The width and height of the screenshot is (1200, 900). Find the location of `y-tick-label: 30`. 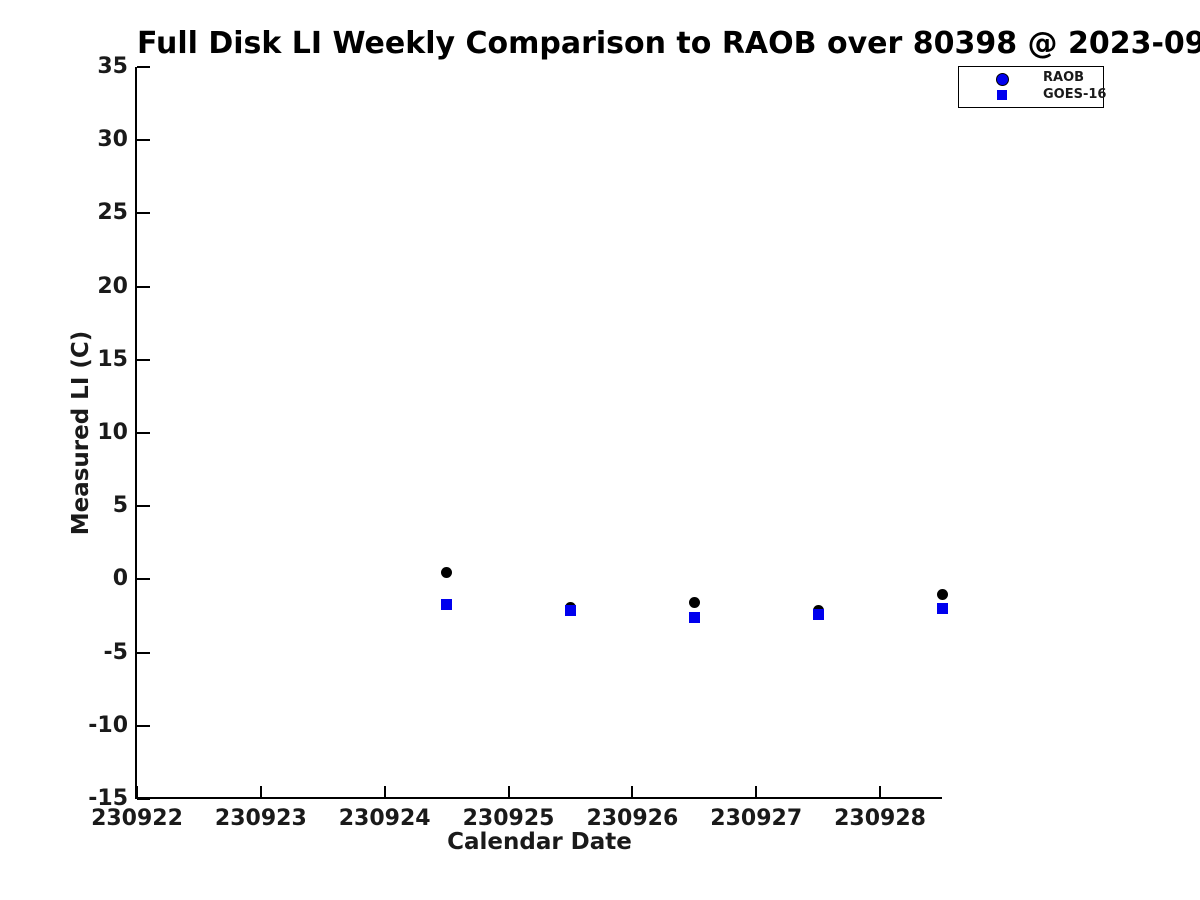

y-tick-label: 30 is located at coordinates (112, 140).